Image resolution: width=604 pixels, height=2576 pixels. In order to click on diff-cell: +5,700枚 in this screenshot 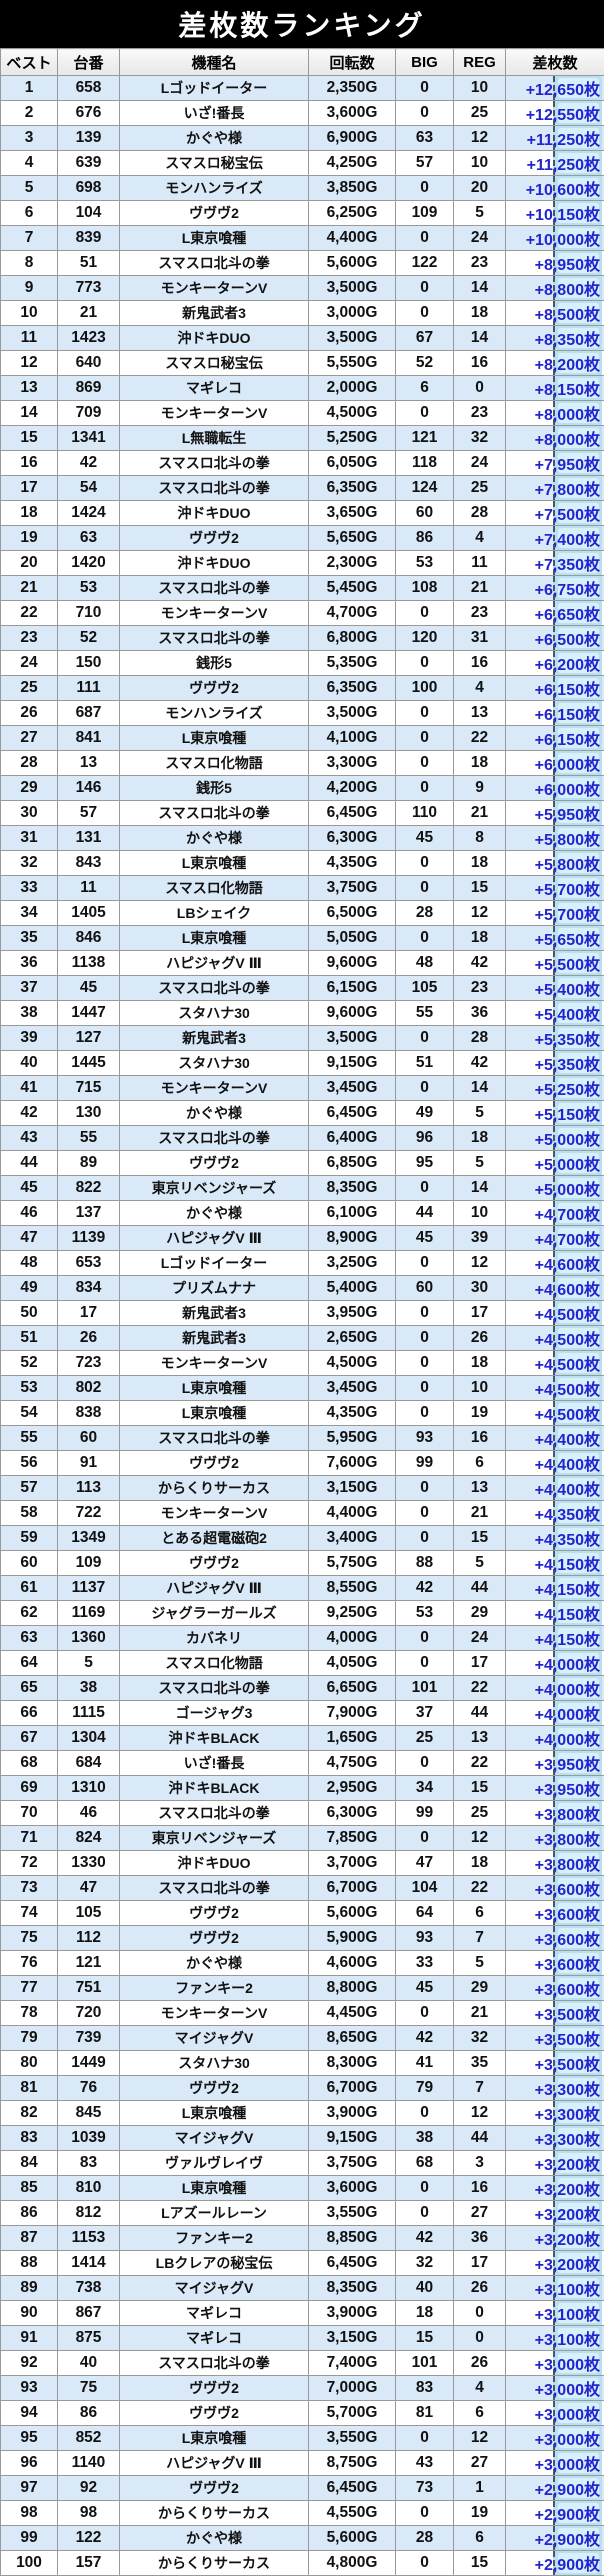, I will do `click(555, 888)`.